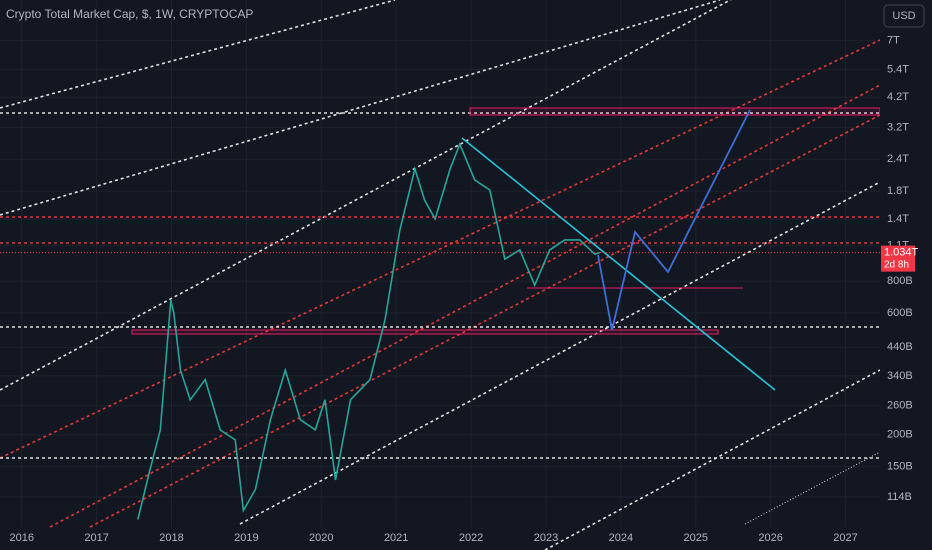 This screenshot has width=932, height=550. I want to click on y-tick-label: 3.2T, so click(898, 127).